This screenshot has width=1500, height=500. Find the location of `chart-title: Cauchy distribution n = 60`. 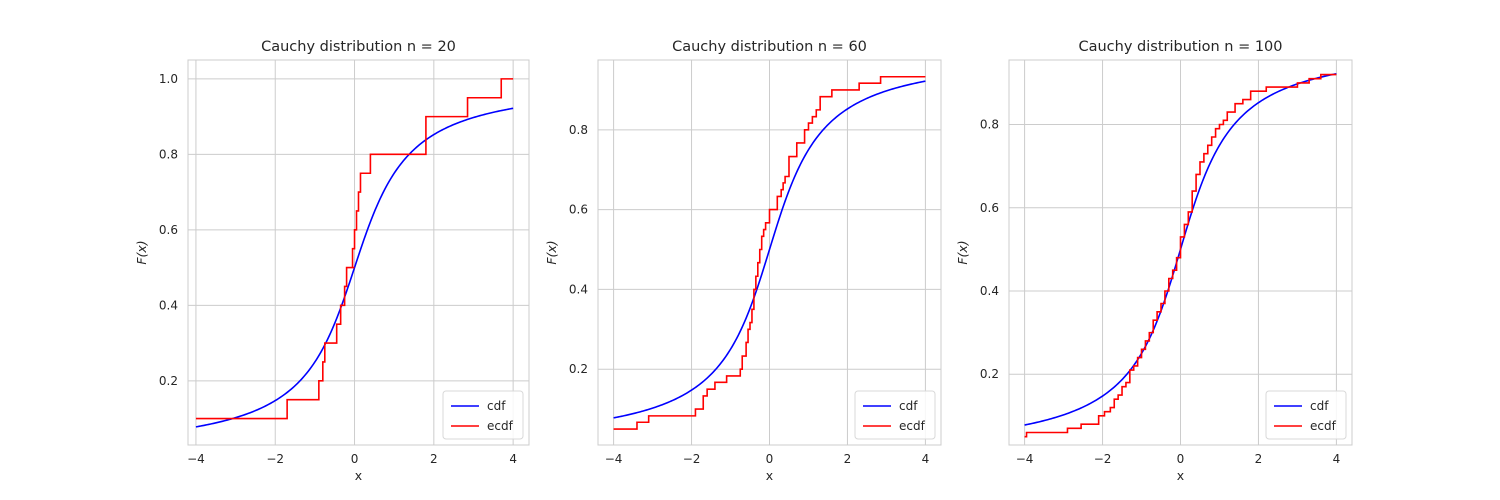

chart-title: Cauchy distribution n = 60 is located at coordinates (769, 47).